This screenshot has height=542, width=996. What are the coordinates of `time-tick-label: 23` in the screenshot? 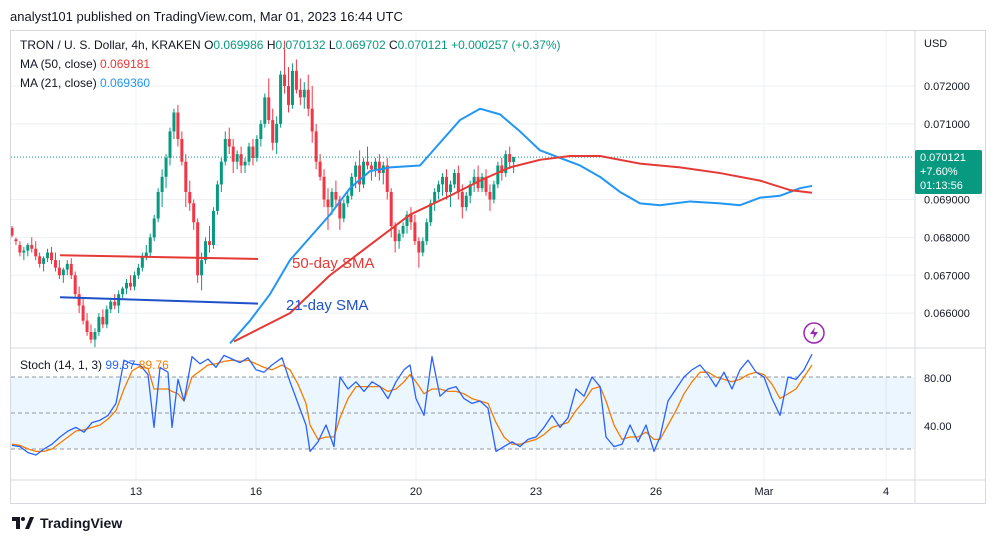 It's located at (536, 492).